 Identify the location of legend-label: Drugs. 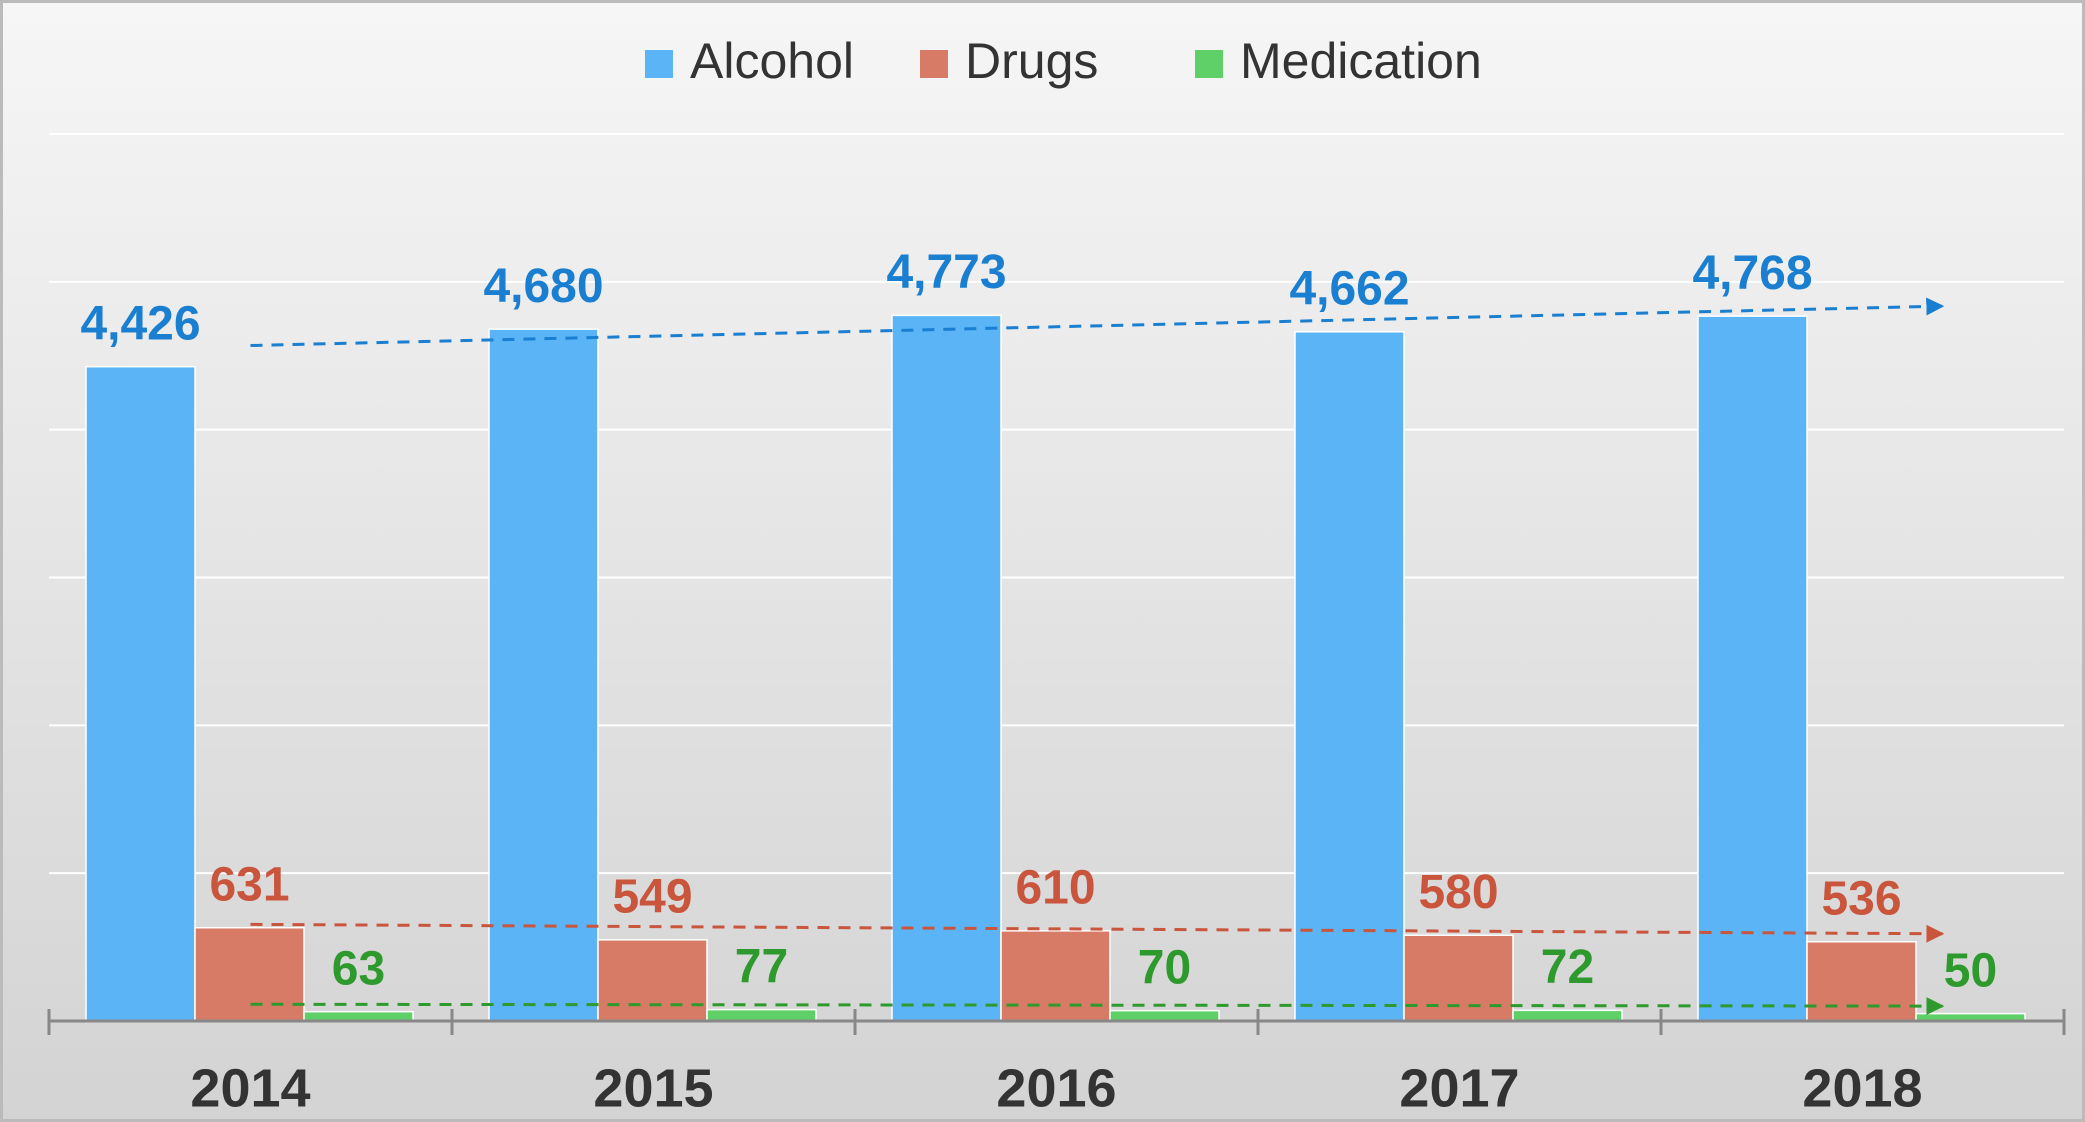
(1031, 61).